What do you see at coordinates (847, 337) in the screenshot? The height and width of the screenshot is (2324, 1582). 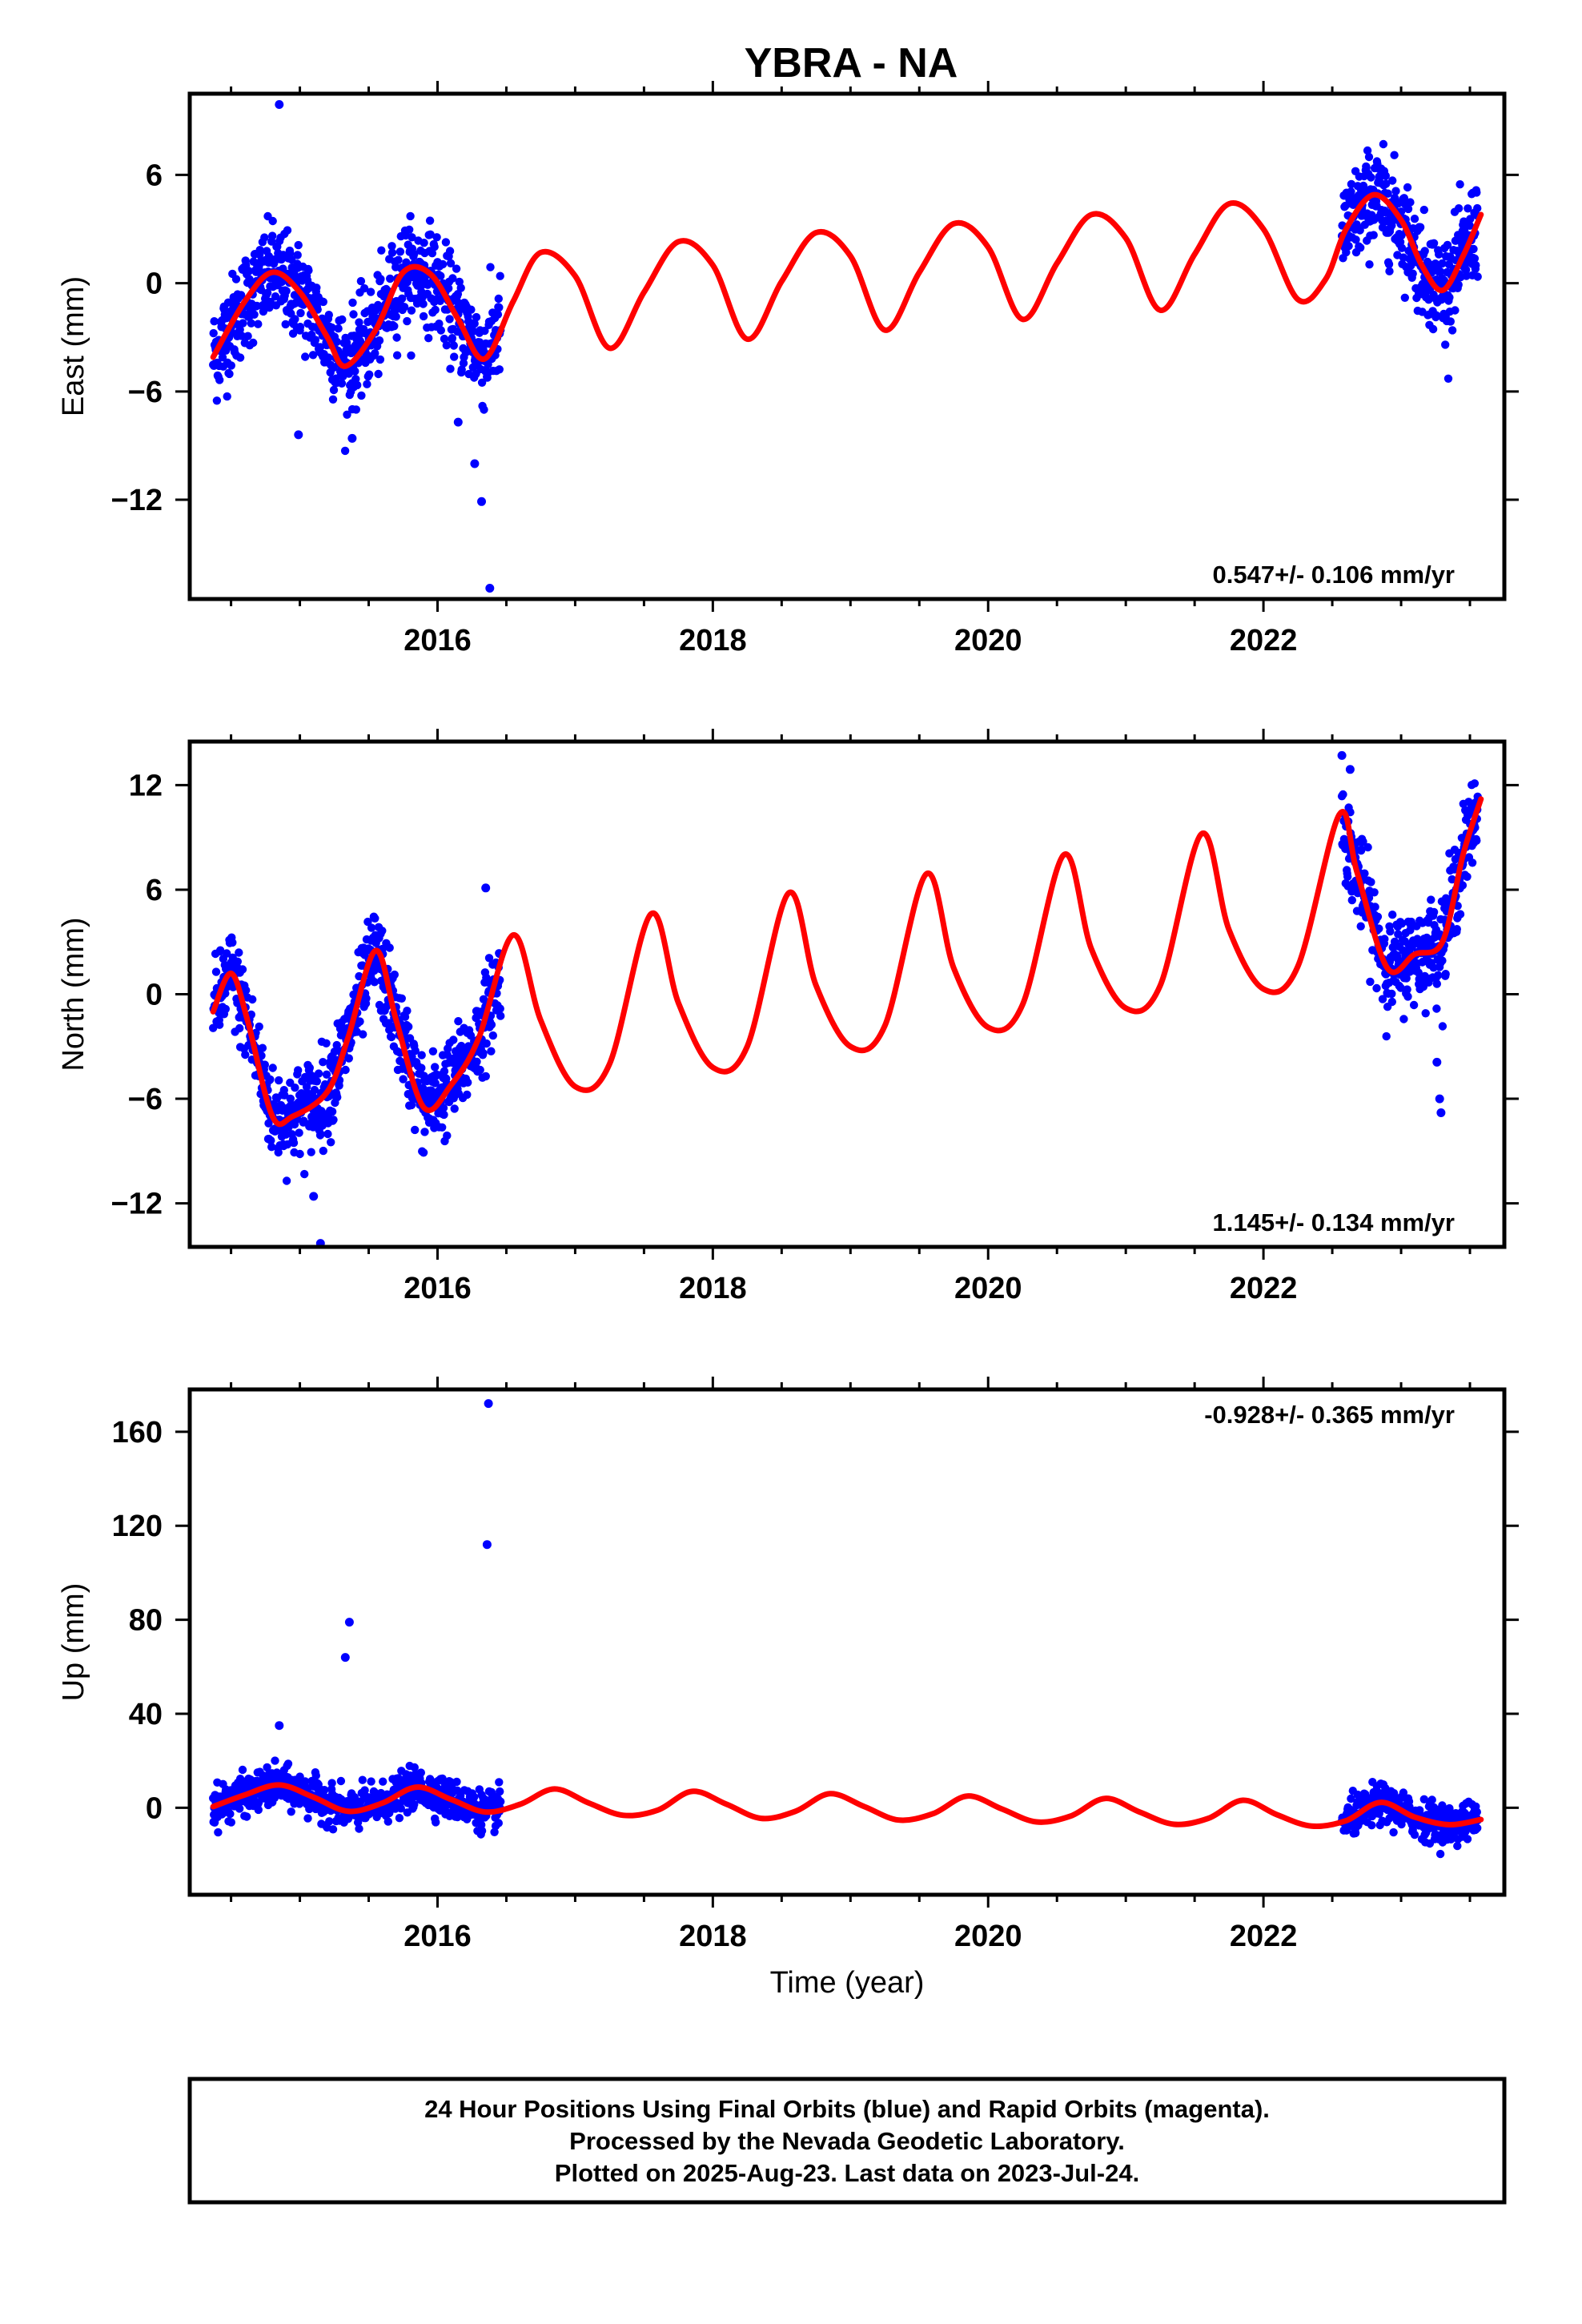 I see `east-y-ticks` at bounding box center [847, 337].